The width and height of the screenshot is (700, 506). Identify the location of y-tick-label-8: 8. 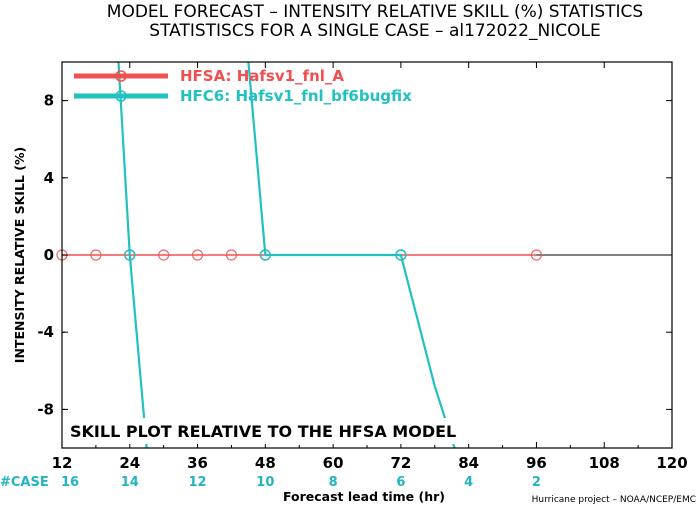
(49, 101).